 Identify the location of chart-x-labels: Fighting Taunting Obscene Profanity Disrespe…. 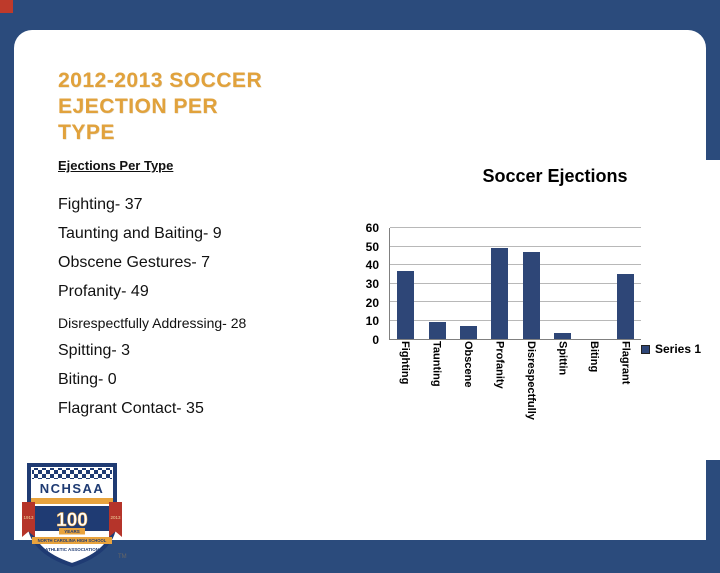
(515, 398).